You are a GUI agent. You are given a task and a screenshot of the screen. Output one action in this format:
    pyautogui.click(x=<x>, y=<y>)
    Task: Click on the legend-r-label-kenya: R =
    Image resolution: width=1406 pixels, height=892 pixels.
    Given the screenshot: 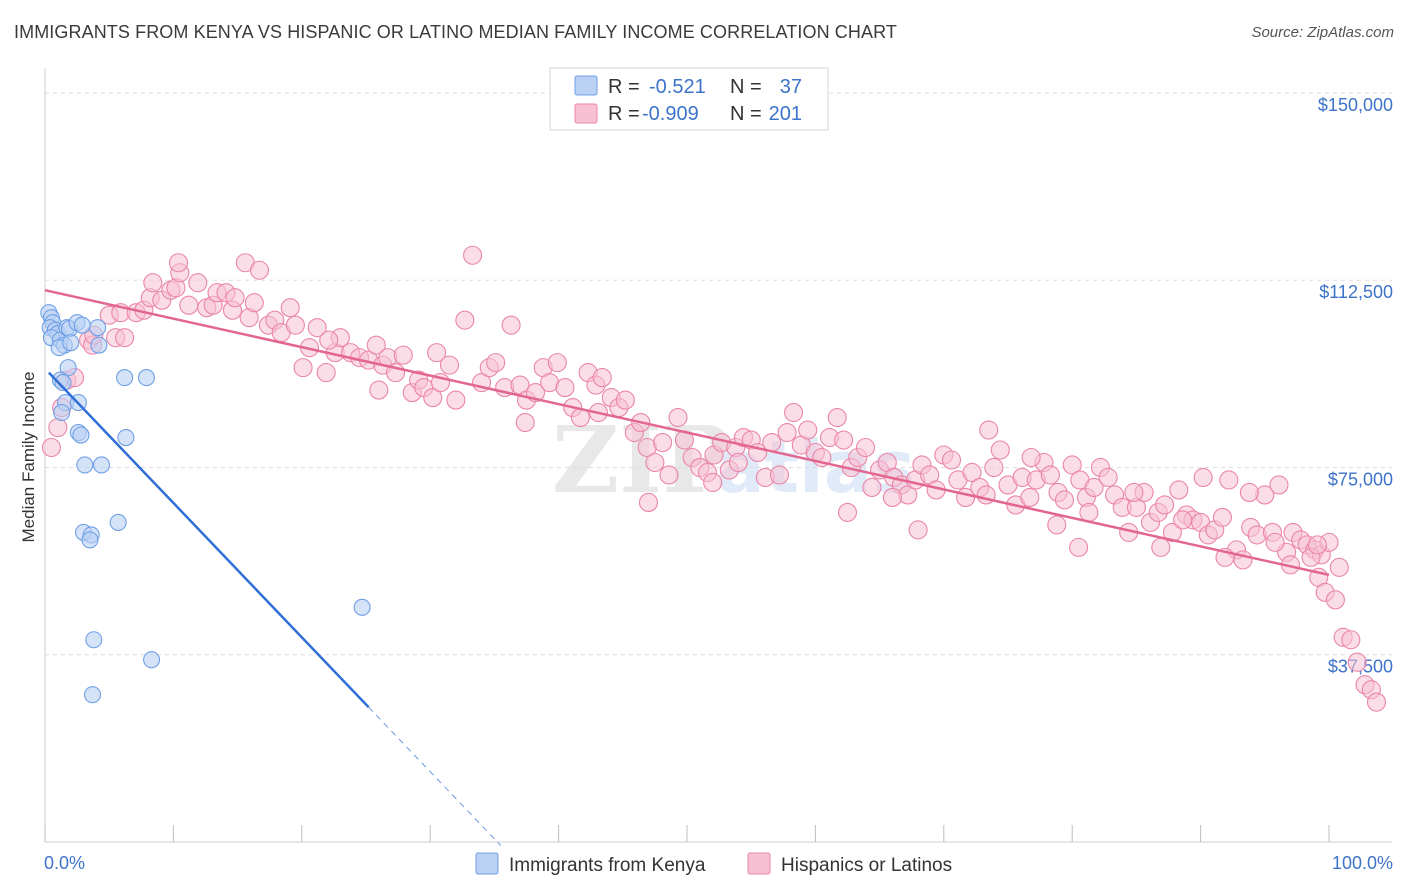 What is the action you would take?
    pyautogui.click(x=624, y=87)
    